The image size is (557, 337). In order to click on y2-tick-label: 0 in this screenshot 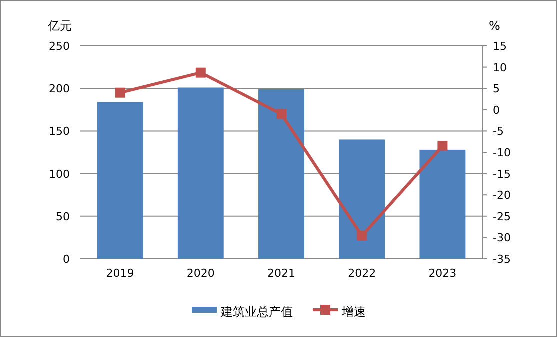, I will do `click(496, 110)`.